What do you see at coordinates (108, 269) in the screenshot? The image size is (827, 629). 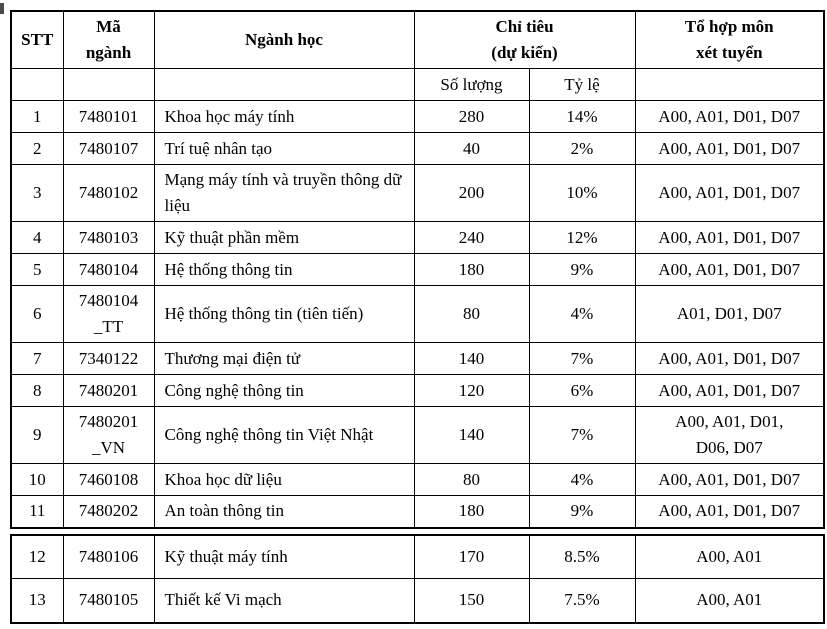 I see `major-code-cell: 7480104` at bounding box center [108, 269].